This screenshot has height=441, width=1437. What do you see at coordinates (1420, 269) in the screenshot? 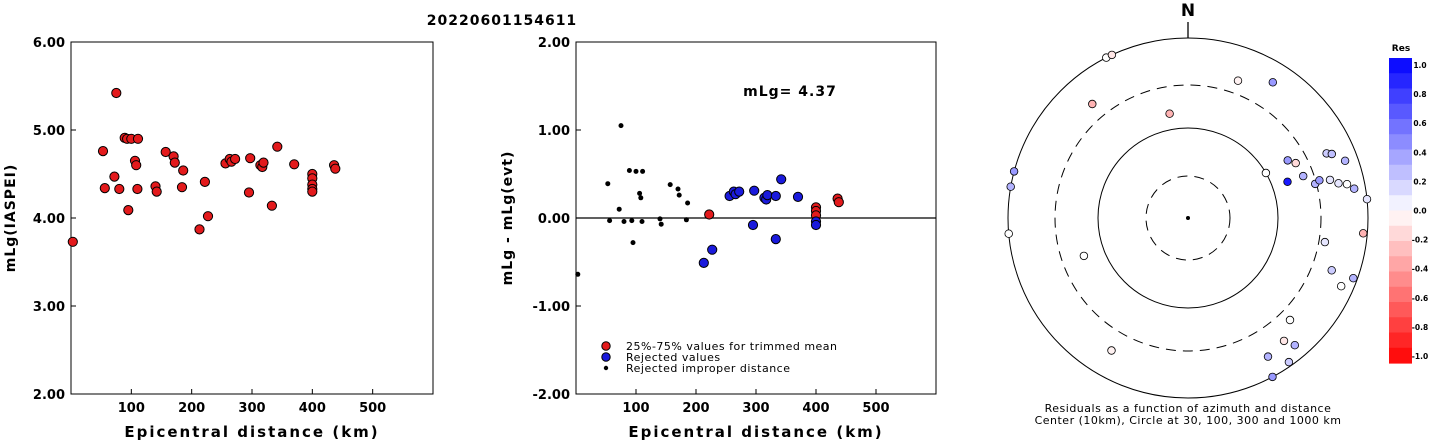
I see `colorbar-tick-label: -0.4` at bounding box center [1420, 269].